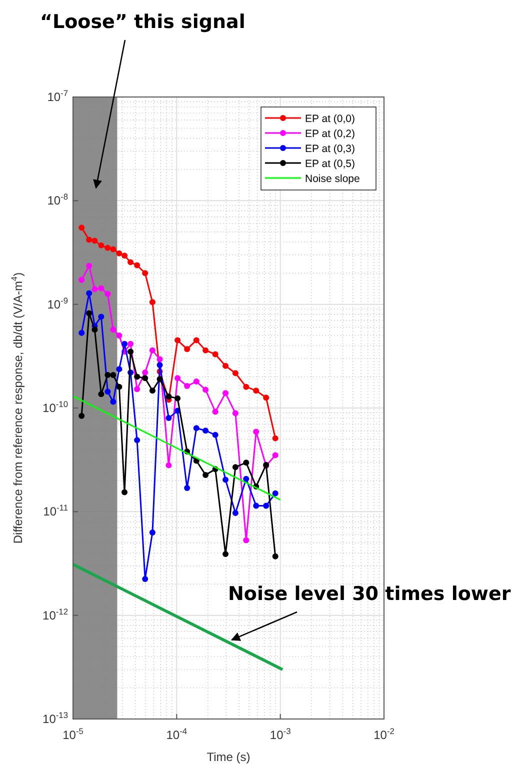 This screenshot has width=521, height=765. What do you see at coordinates (57, 200) in the screenshot?
I see `y-tick-label: 10$^{-8}$` at bounding box center [57, 200].